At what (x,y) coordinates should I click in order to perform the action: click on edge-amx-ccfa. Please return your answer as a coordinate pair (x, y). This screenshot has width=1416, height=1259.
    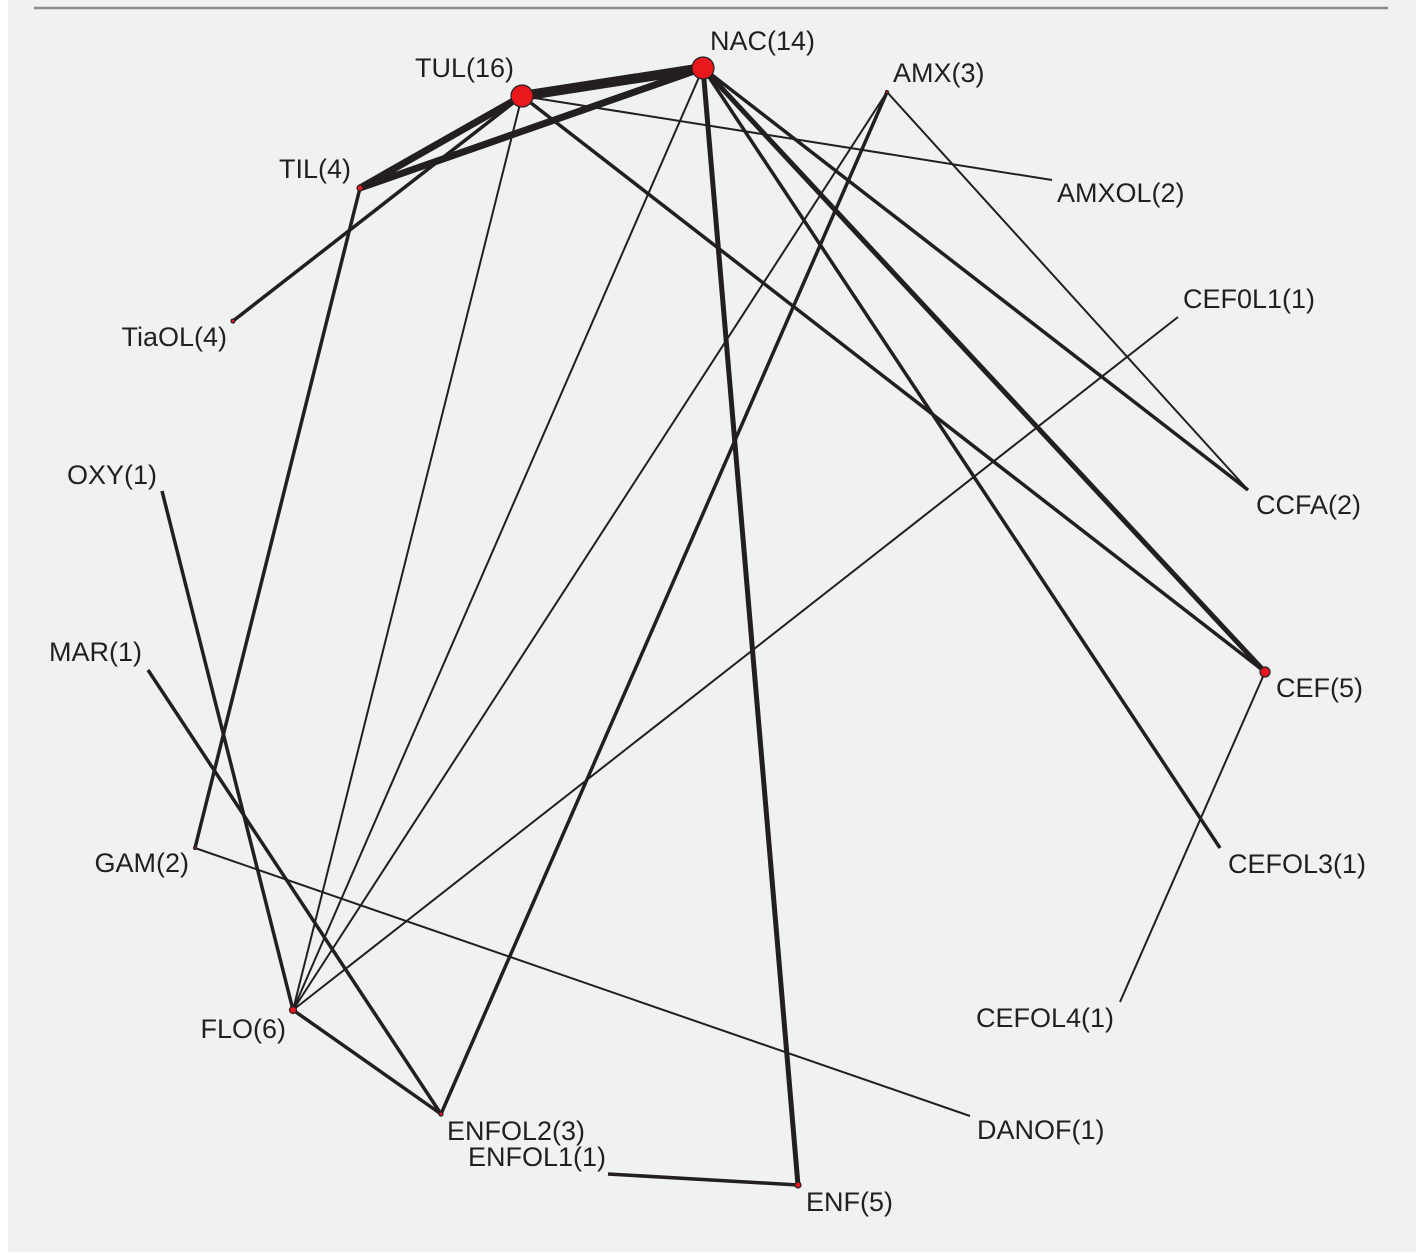
    Looking at the image, I should click on (1067, 291).